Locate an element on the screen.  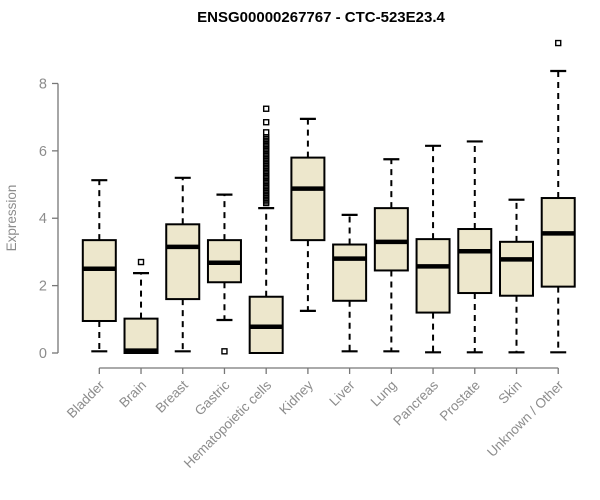
boxplot-breast is located at coordinates (183, 264).